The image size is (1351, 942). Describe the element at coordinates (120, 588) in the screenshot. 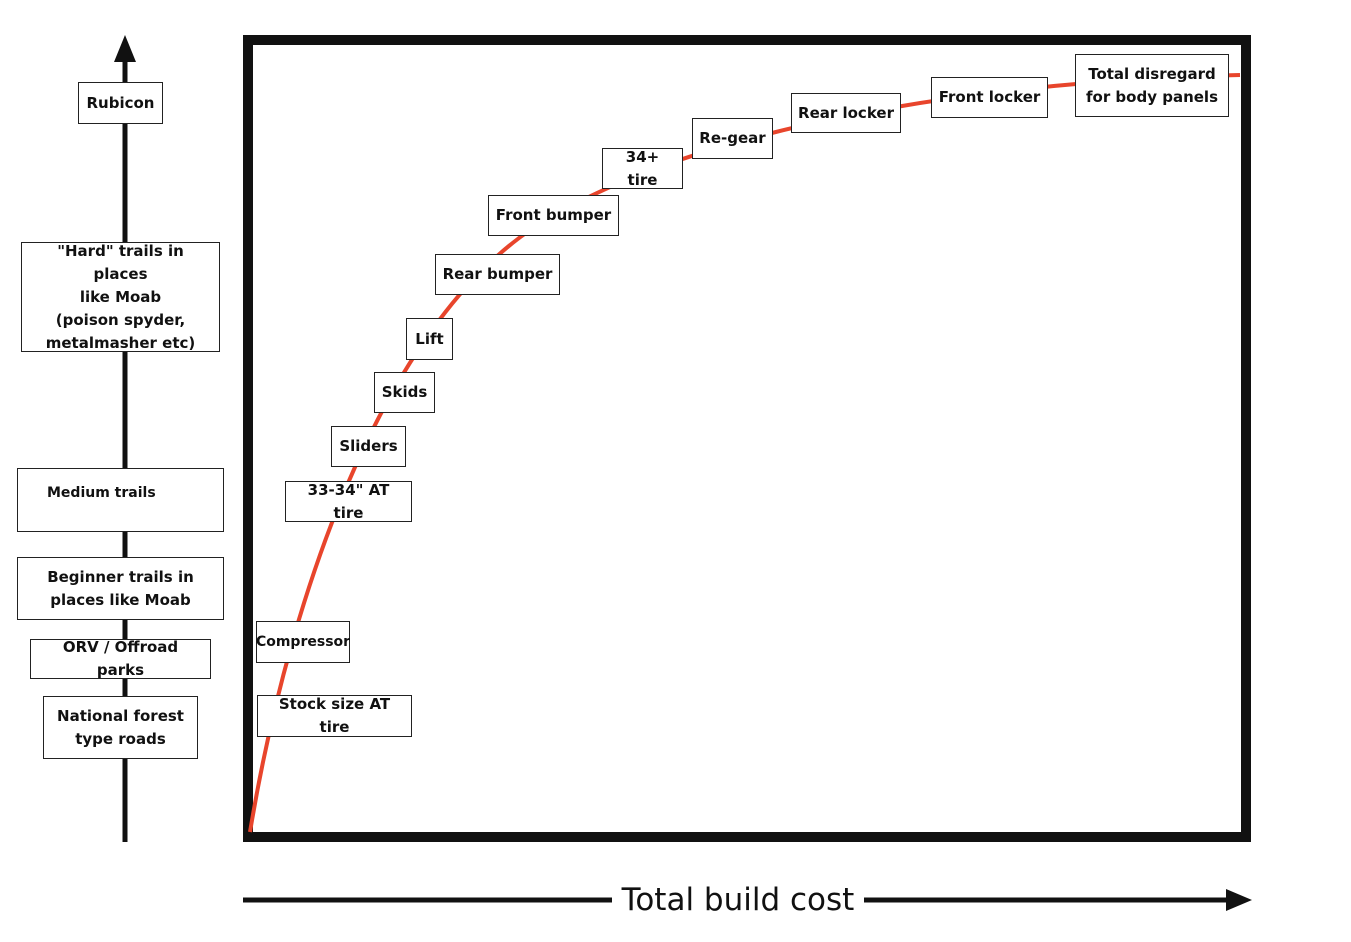

I see `level-beginner-trails: Beginner trails in places like Moab` at that location.